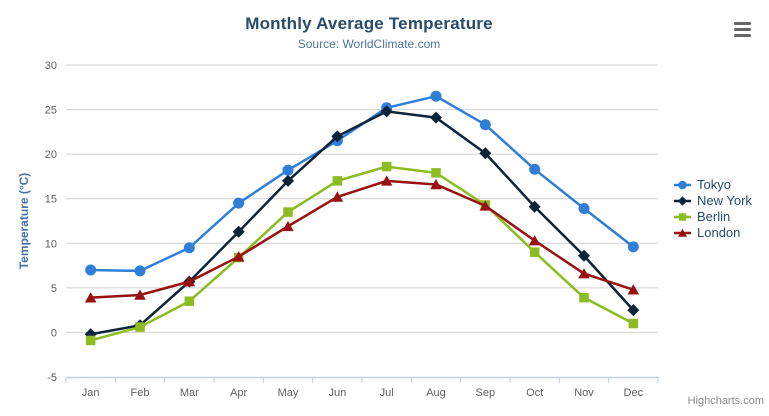 The width and height of the screenshot is (769, 416). I want to click on x-axis-tick-label: Sep, so click(486, 393).